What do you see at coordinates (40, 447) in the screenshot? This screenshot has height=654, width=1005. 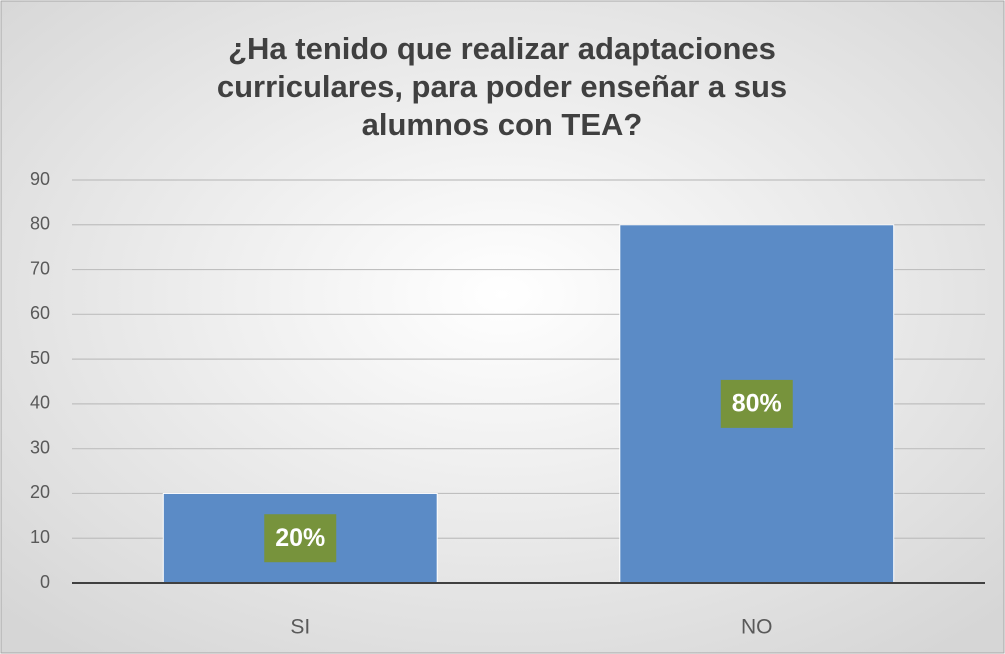 I see `y-tick-label: 30` at bounding box center [40, 447].